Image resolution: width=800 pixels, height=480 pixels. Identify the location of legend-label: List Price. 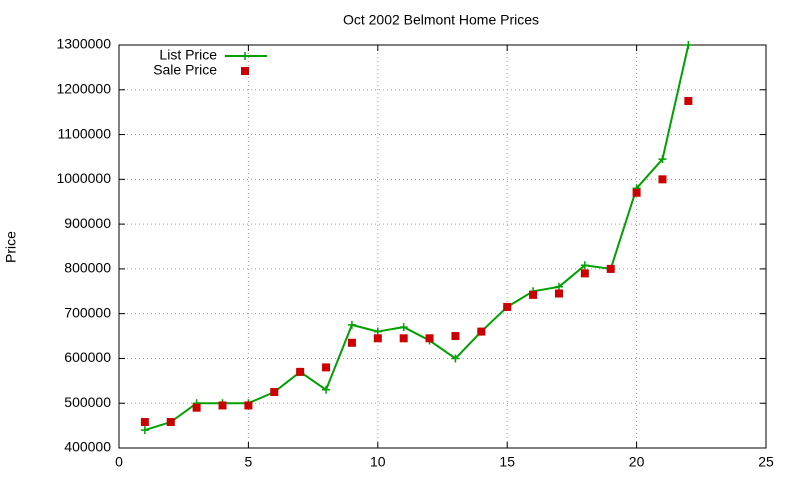
(188, 55).